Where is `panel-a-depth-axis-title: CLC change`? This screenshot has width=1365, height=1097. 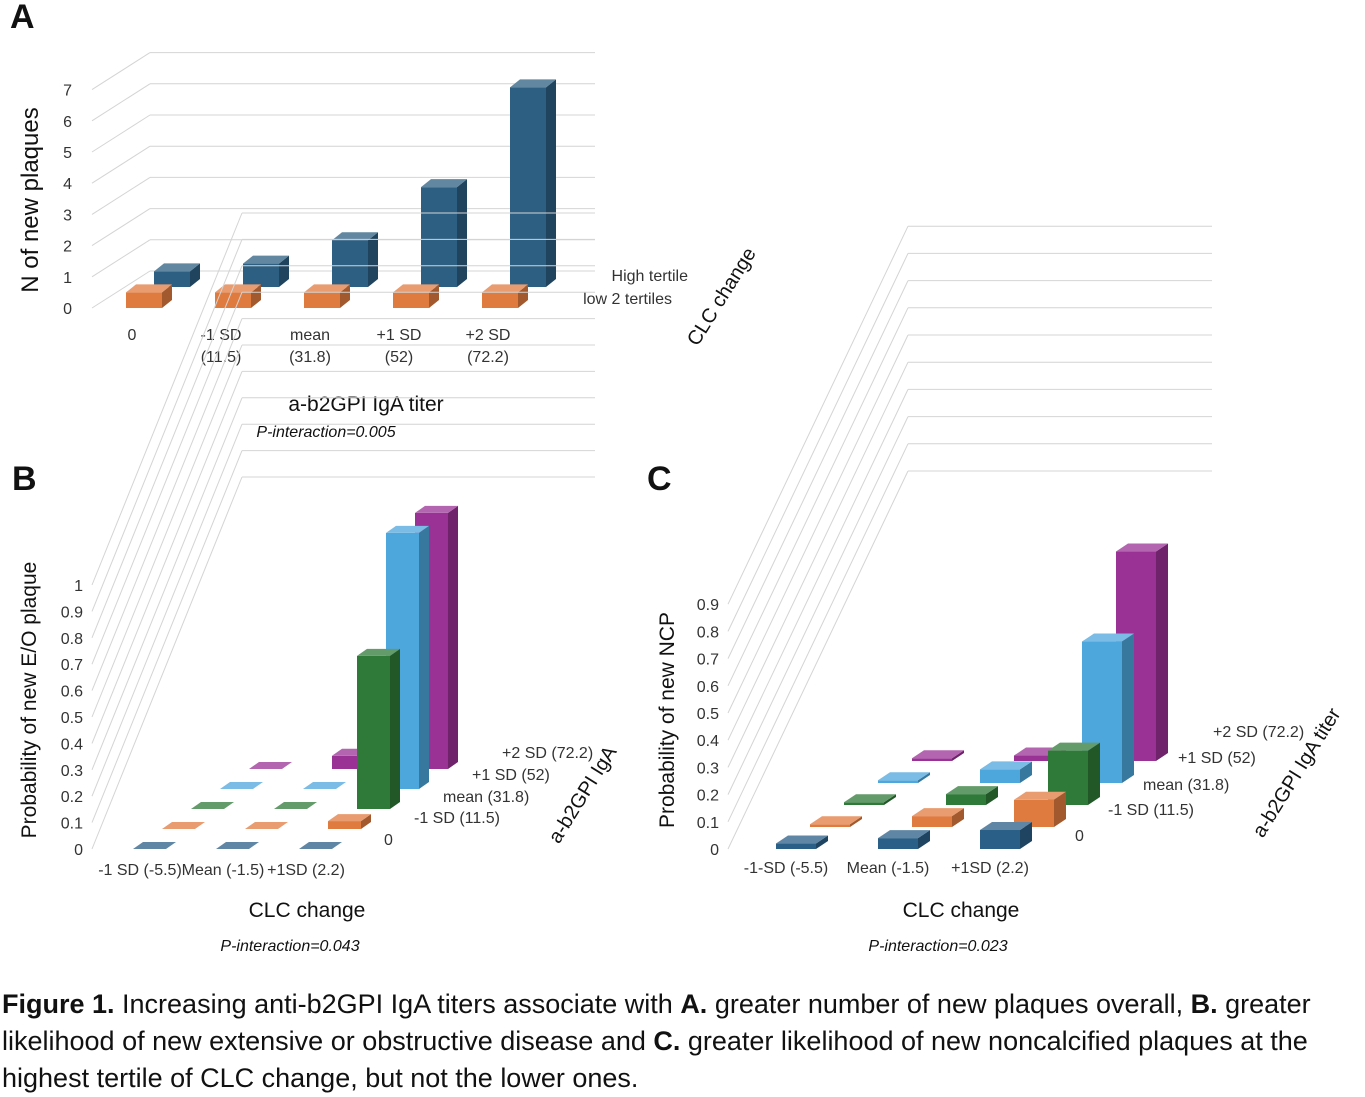
panel-a-depth-axis-title: CLC change is located at coordinates (722, 297).